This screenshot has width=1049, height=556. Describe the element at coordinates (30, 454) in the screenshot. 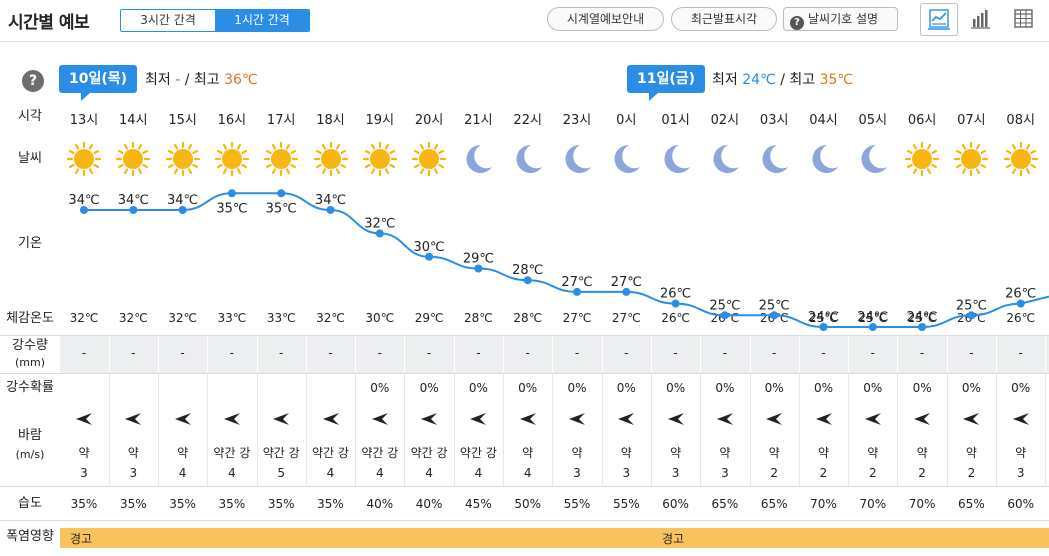

I see `row-label-wind-unit: (m/s)` at that location.